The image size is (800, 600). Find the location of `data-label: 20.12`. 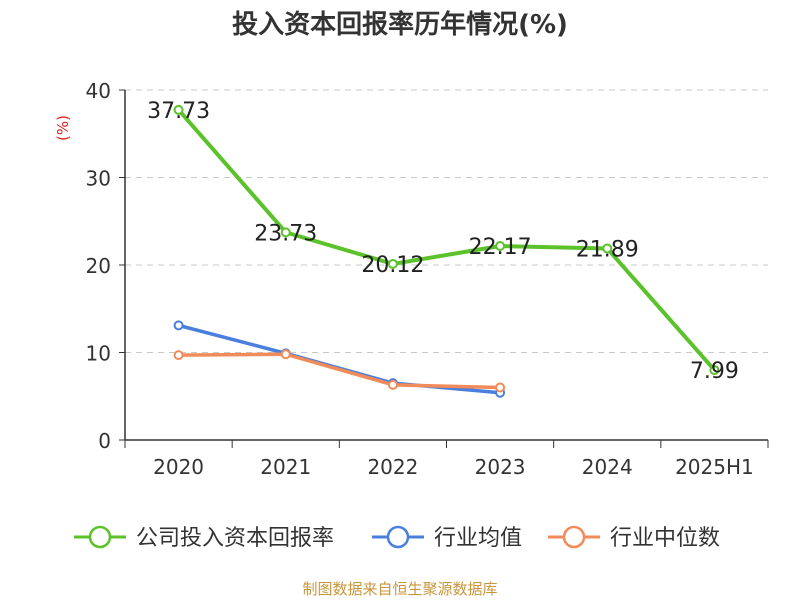

data-label: 20.12 is located at coordinates (392, 265).